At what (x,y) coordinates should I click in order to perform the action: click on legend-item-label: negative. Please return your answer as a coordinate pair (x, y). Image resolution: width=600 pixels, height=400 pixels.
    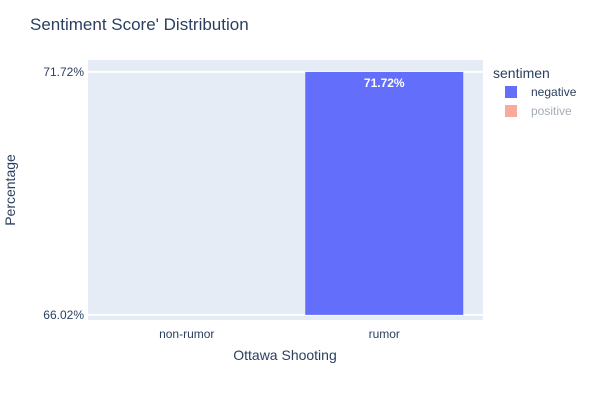
    Looking at the image, I should click on (554, 92).